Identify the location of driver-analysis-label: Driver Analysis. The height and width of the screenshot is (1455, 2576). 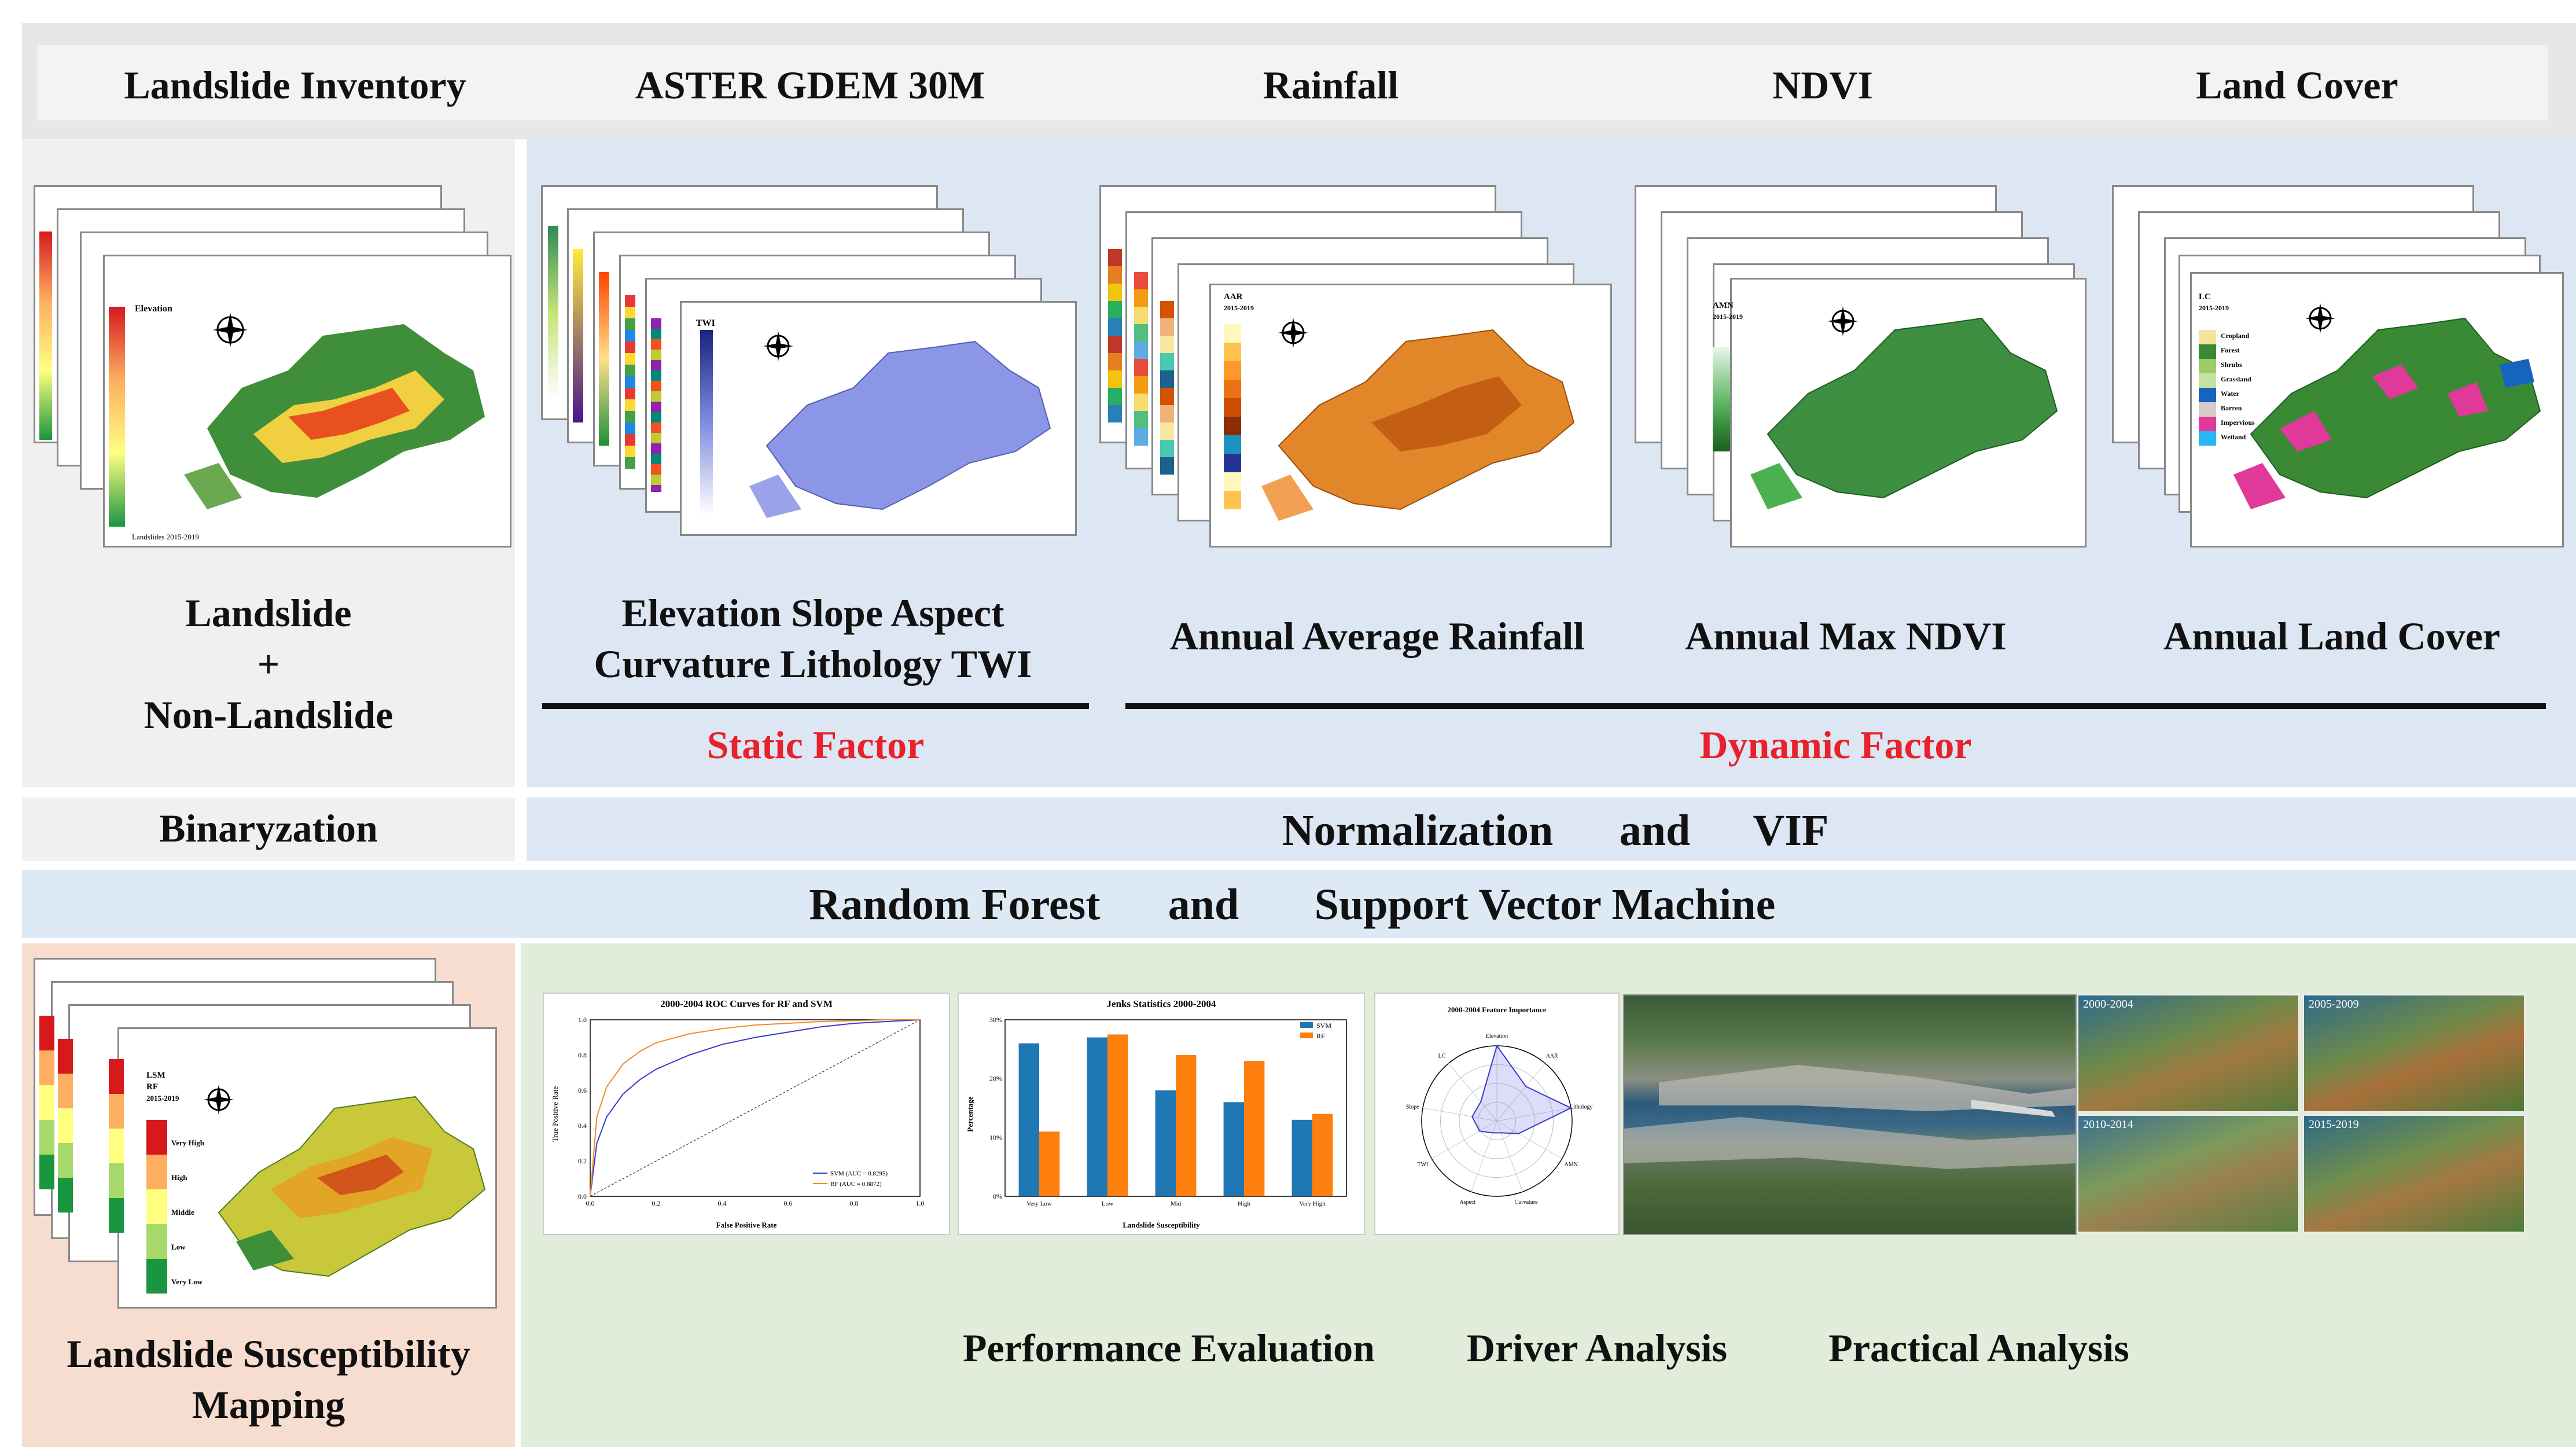
(1597, 1348).